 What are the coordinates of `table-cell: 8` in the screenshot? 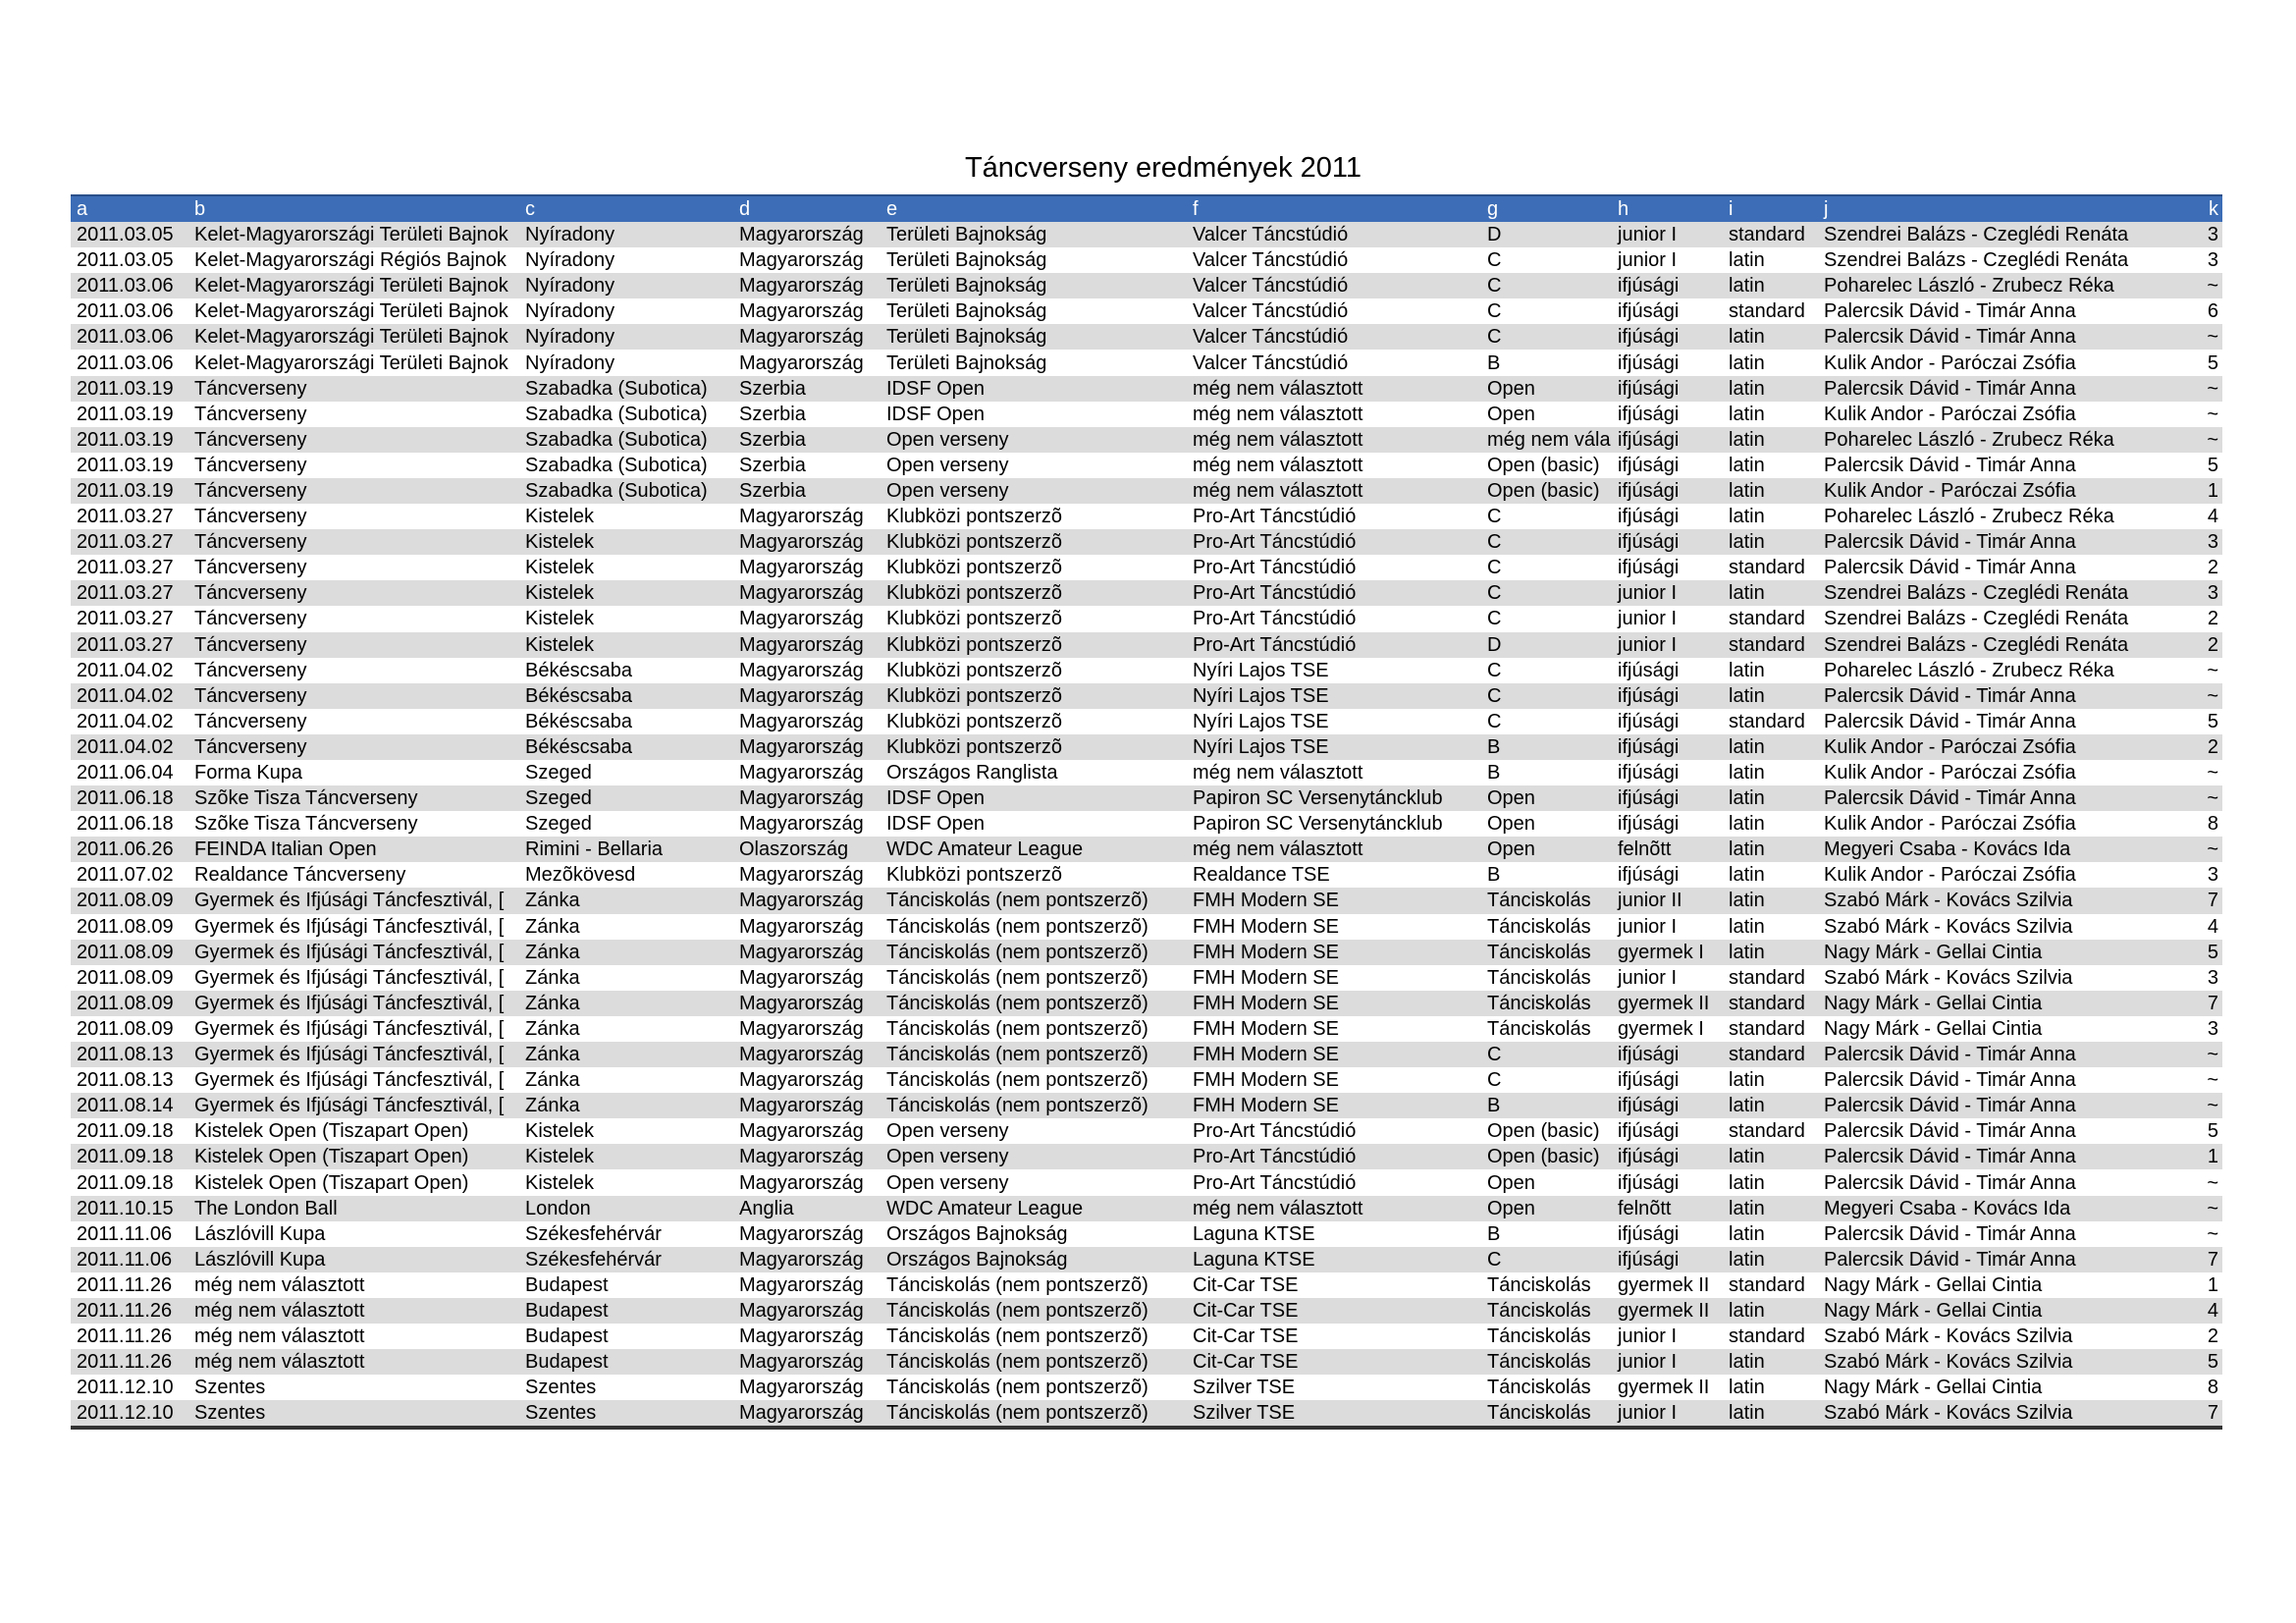 It's located at (2213, 824).